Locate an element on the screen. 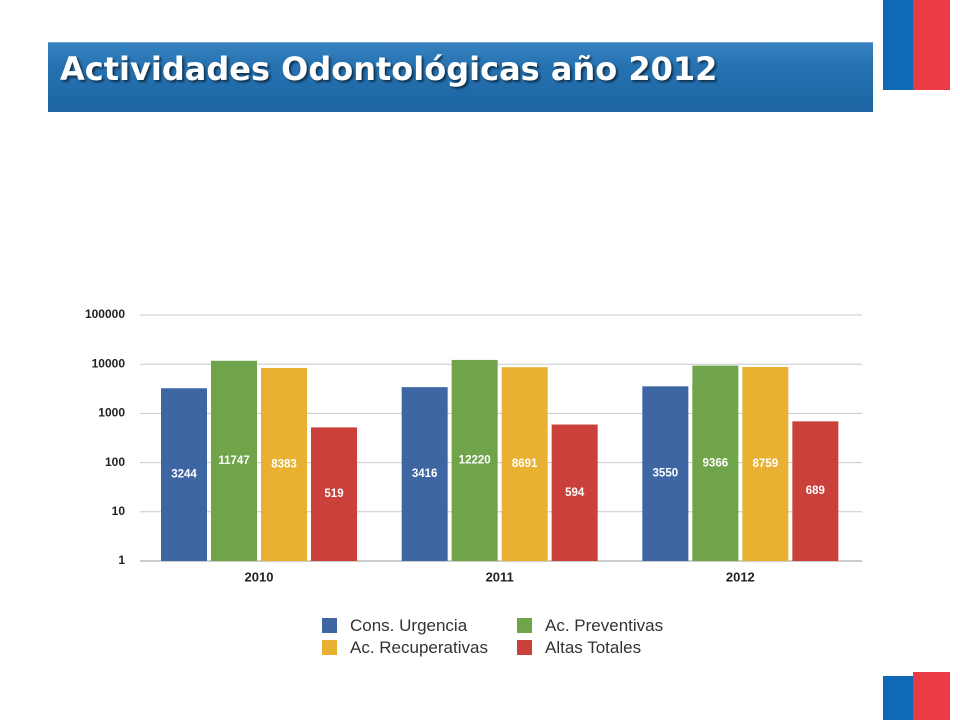 The image size is (960, 720). bar-value-label: 12220 is located at coordinates (475, 460).